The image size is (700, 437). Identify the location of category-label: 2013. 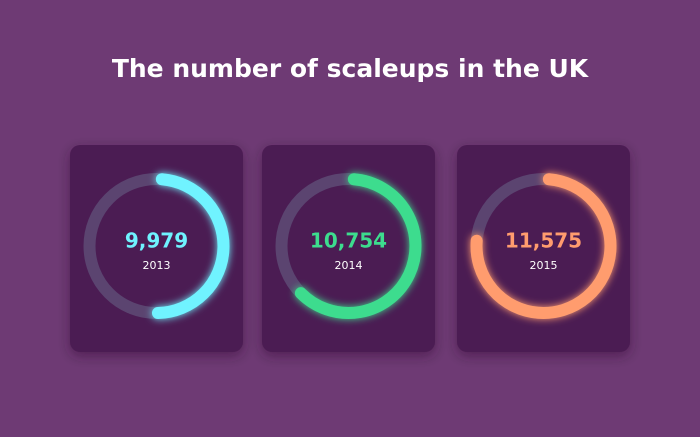
(157, 265).